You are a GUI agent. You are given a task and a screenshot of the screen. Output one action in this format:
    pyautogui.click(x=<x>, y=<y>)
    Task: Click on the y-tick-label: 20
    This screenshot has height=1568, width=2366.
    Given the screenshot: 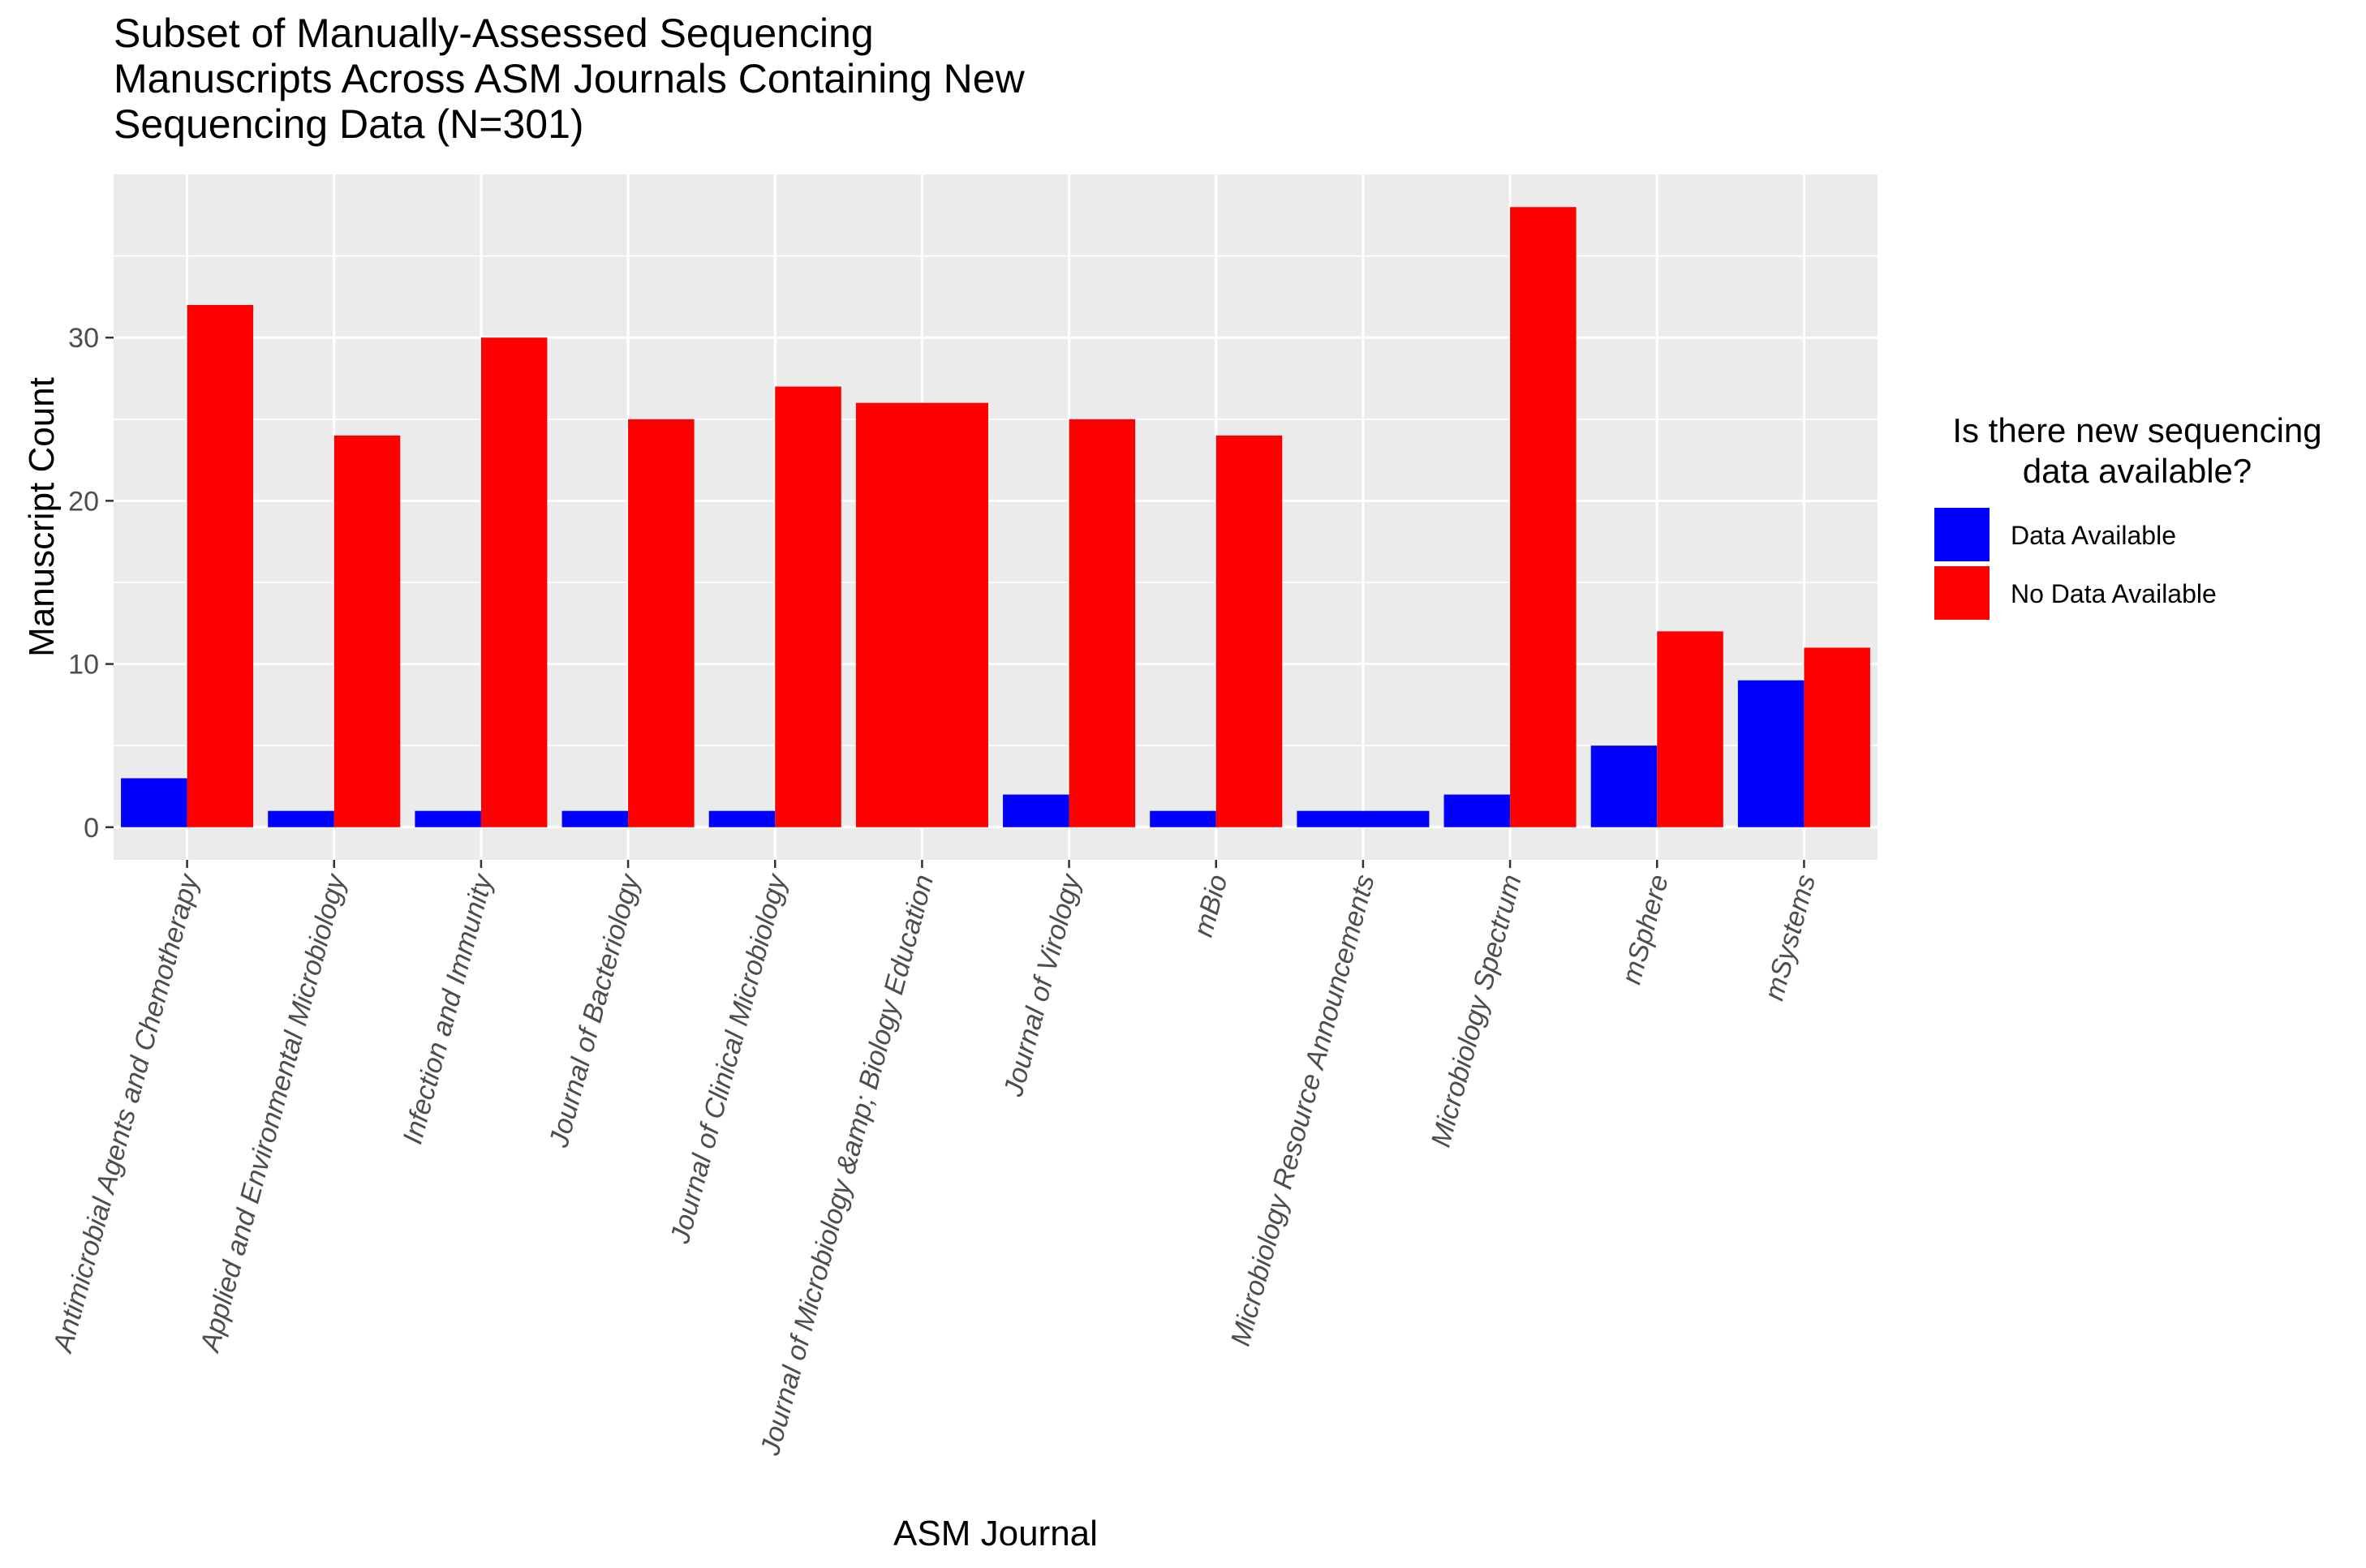 What is the action you would take?
    pyautogui.click(x=83, y=501)
    